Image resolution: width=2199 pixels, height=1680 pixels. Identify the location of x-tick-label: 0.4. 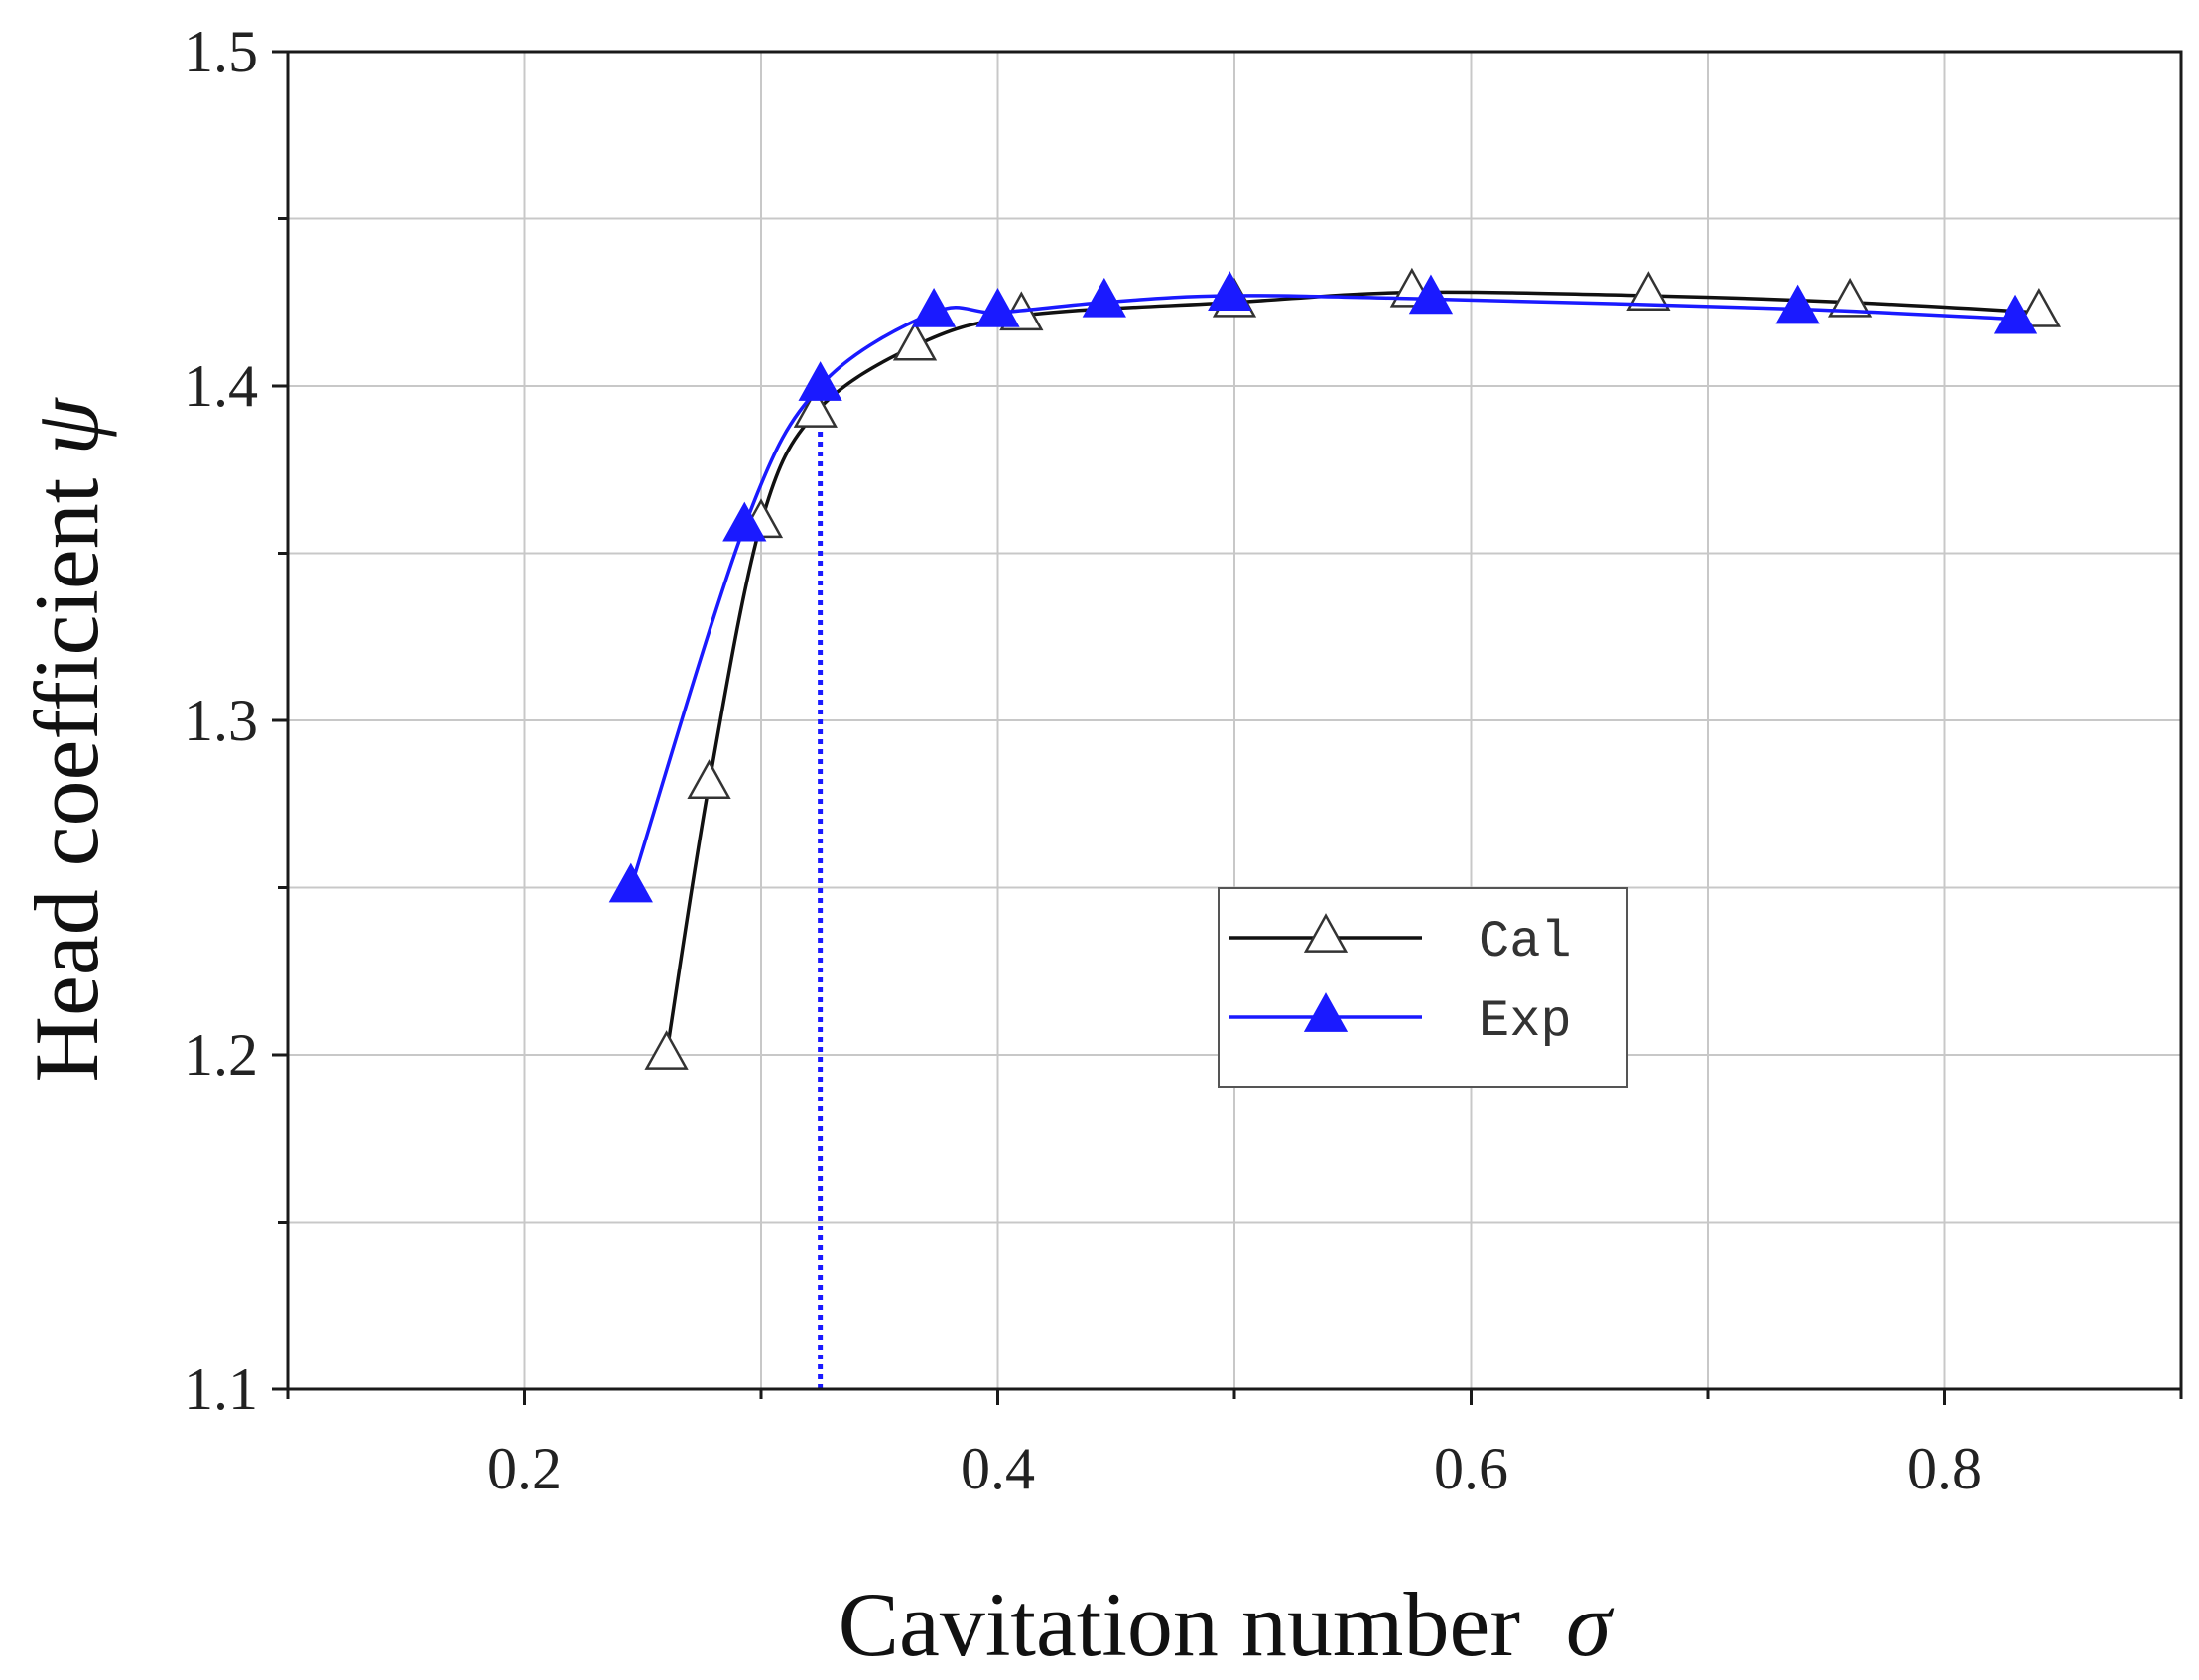
(998, 1468).